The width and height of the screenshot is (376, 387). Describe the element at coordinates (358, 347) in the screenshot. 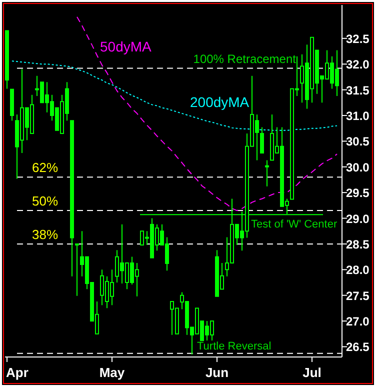

I see `y-tick-label: 26.5` at that location.